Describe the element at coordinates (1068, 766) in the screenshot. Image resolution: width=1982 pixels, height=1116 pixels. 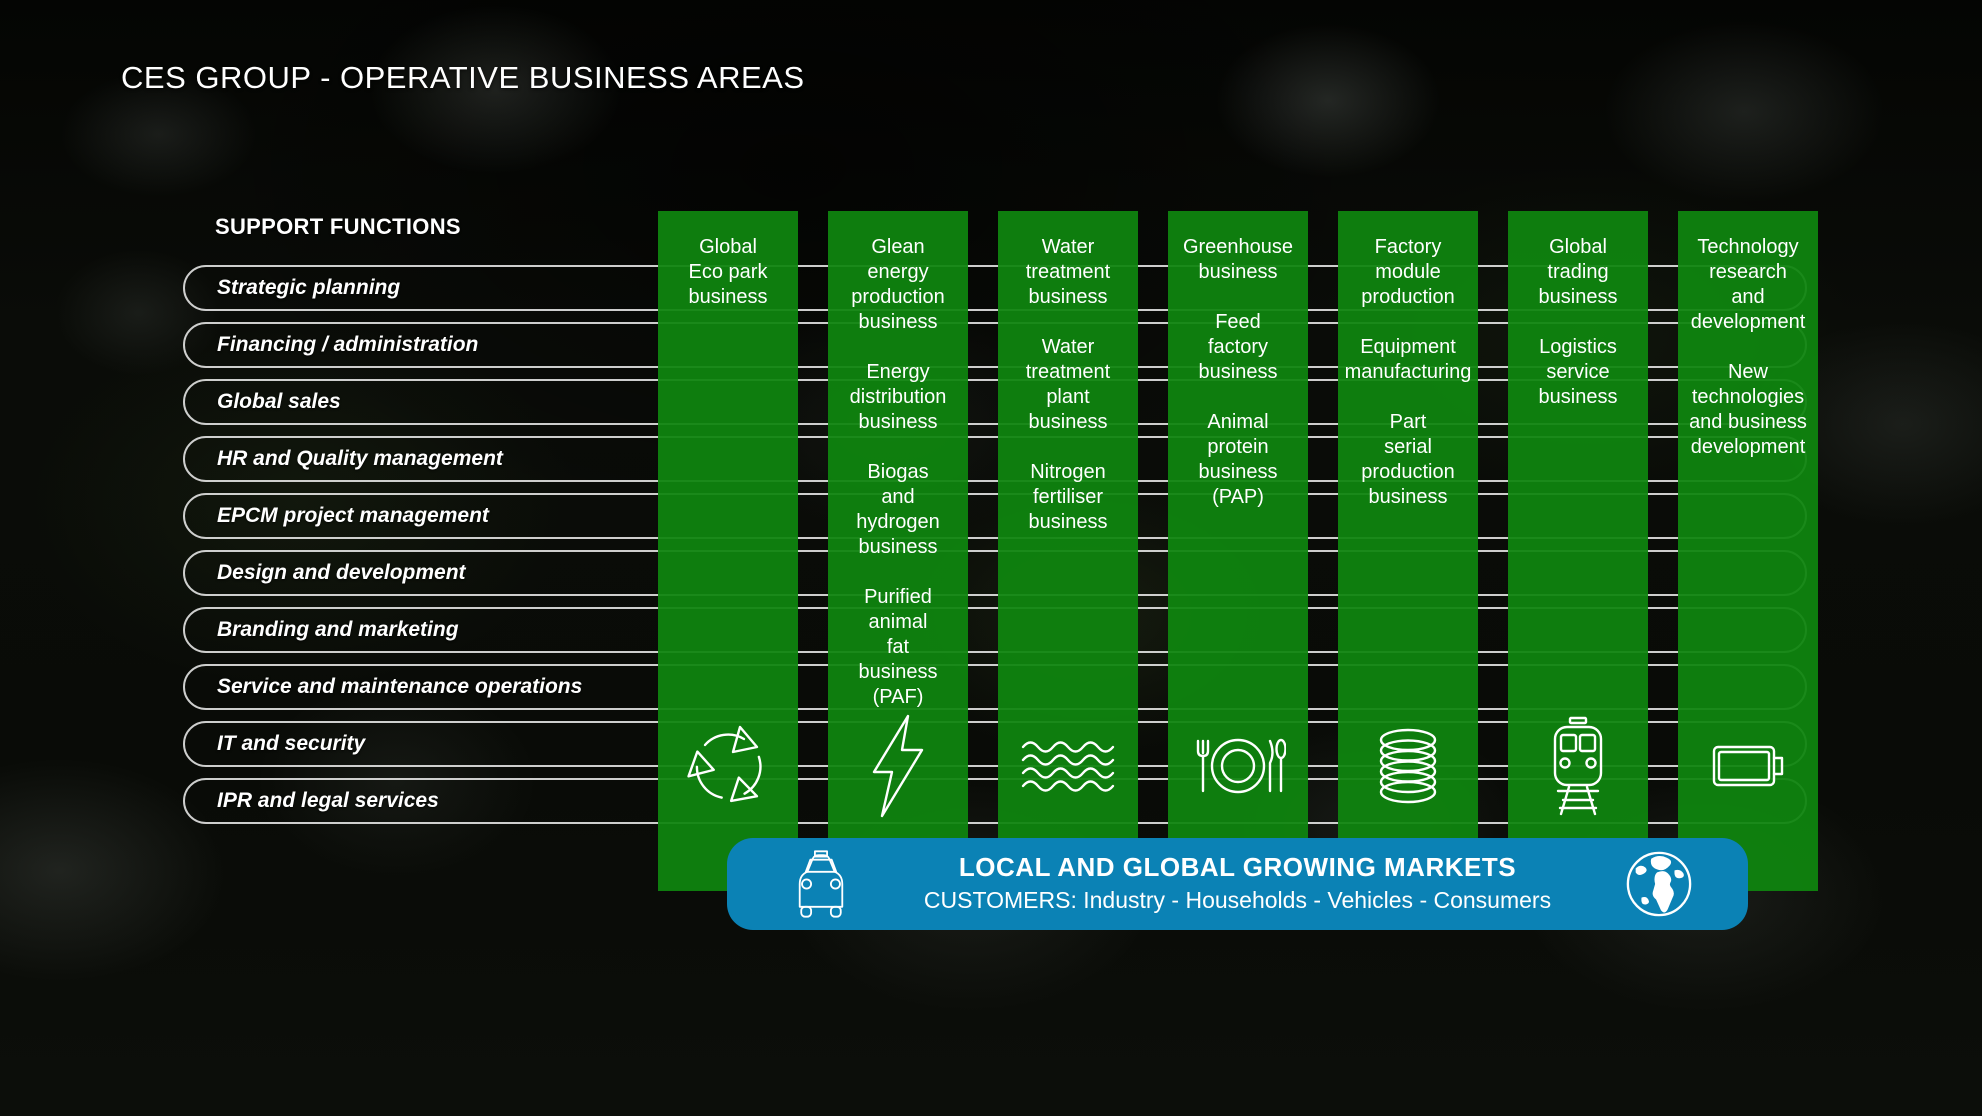
I see `waves-icon` at that location.